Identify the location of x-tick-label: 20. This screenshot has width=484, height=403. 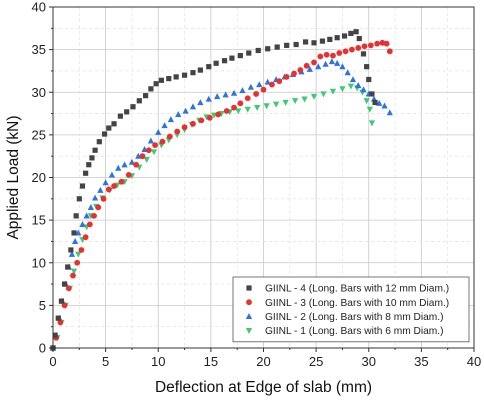
(263, 361).